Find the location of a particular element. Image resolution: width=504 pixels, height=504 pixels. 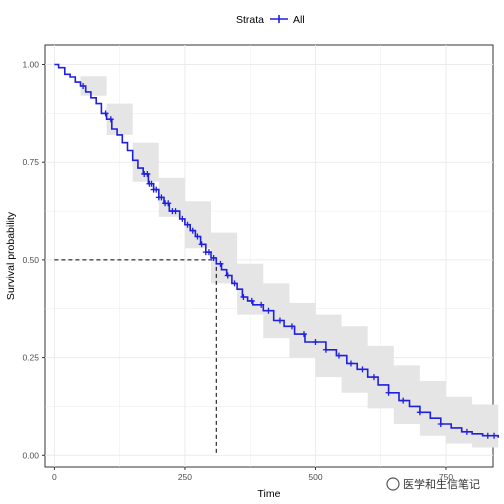

legend: Strata All is located at coordinates (270, 20).